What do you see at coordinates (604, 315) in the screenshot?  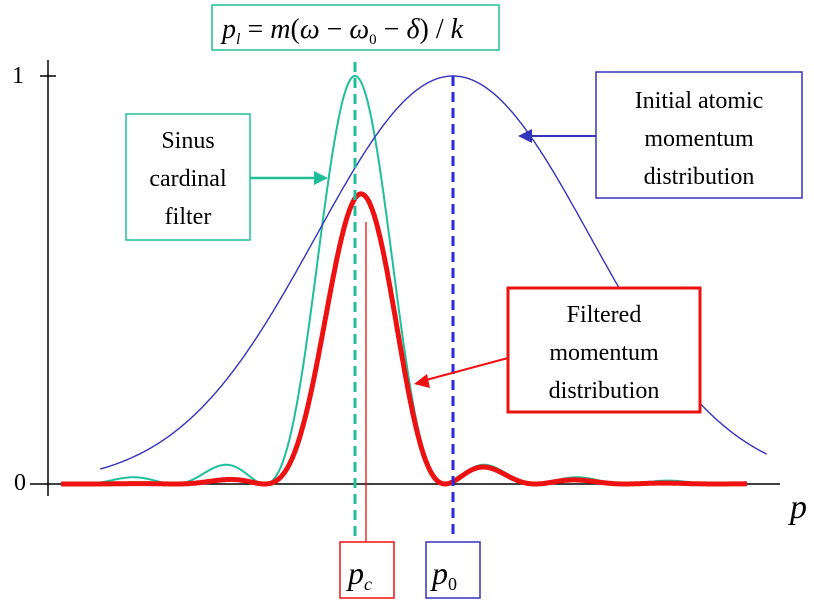 I see `filtered-label-line1: Filtered` at bounding box center [604, 315].